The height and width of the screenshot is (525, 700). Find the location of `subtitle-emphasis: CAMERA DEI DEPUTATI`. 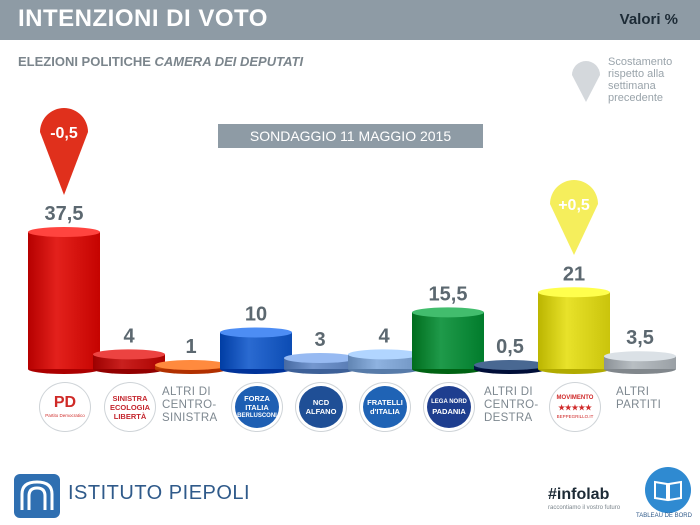

subtitle-emphasis: CAMERA DEI DEPUTATI is located at coordinates (229, 61).